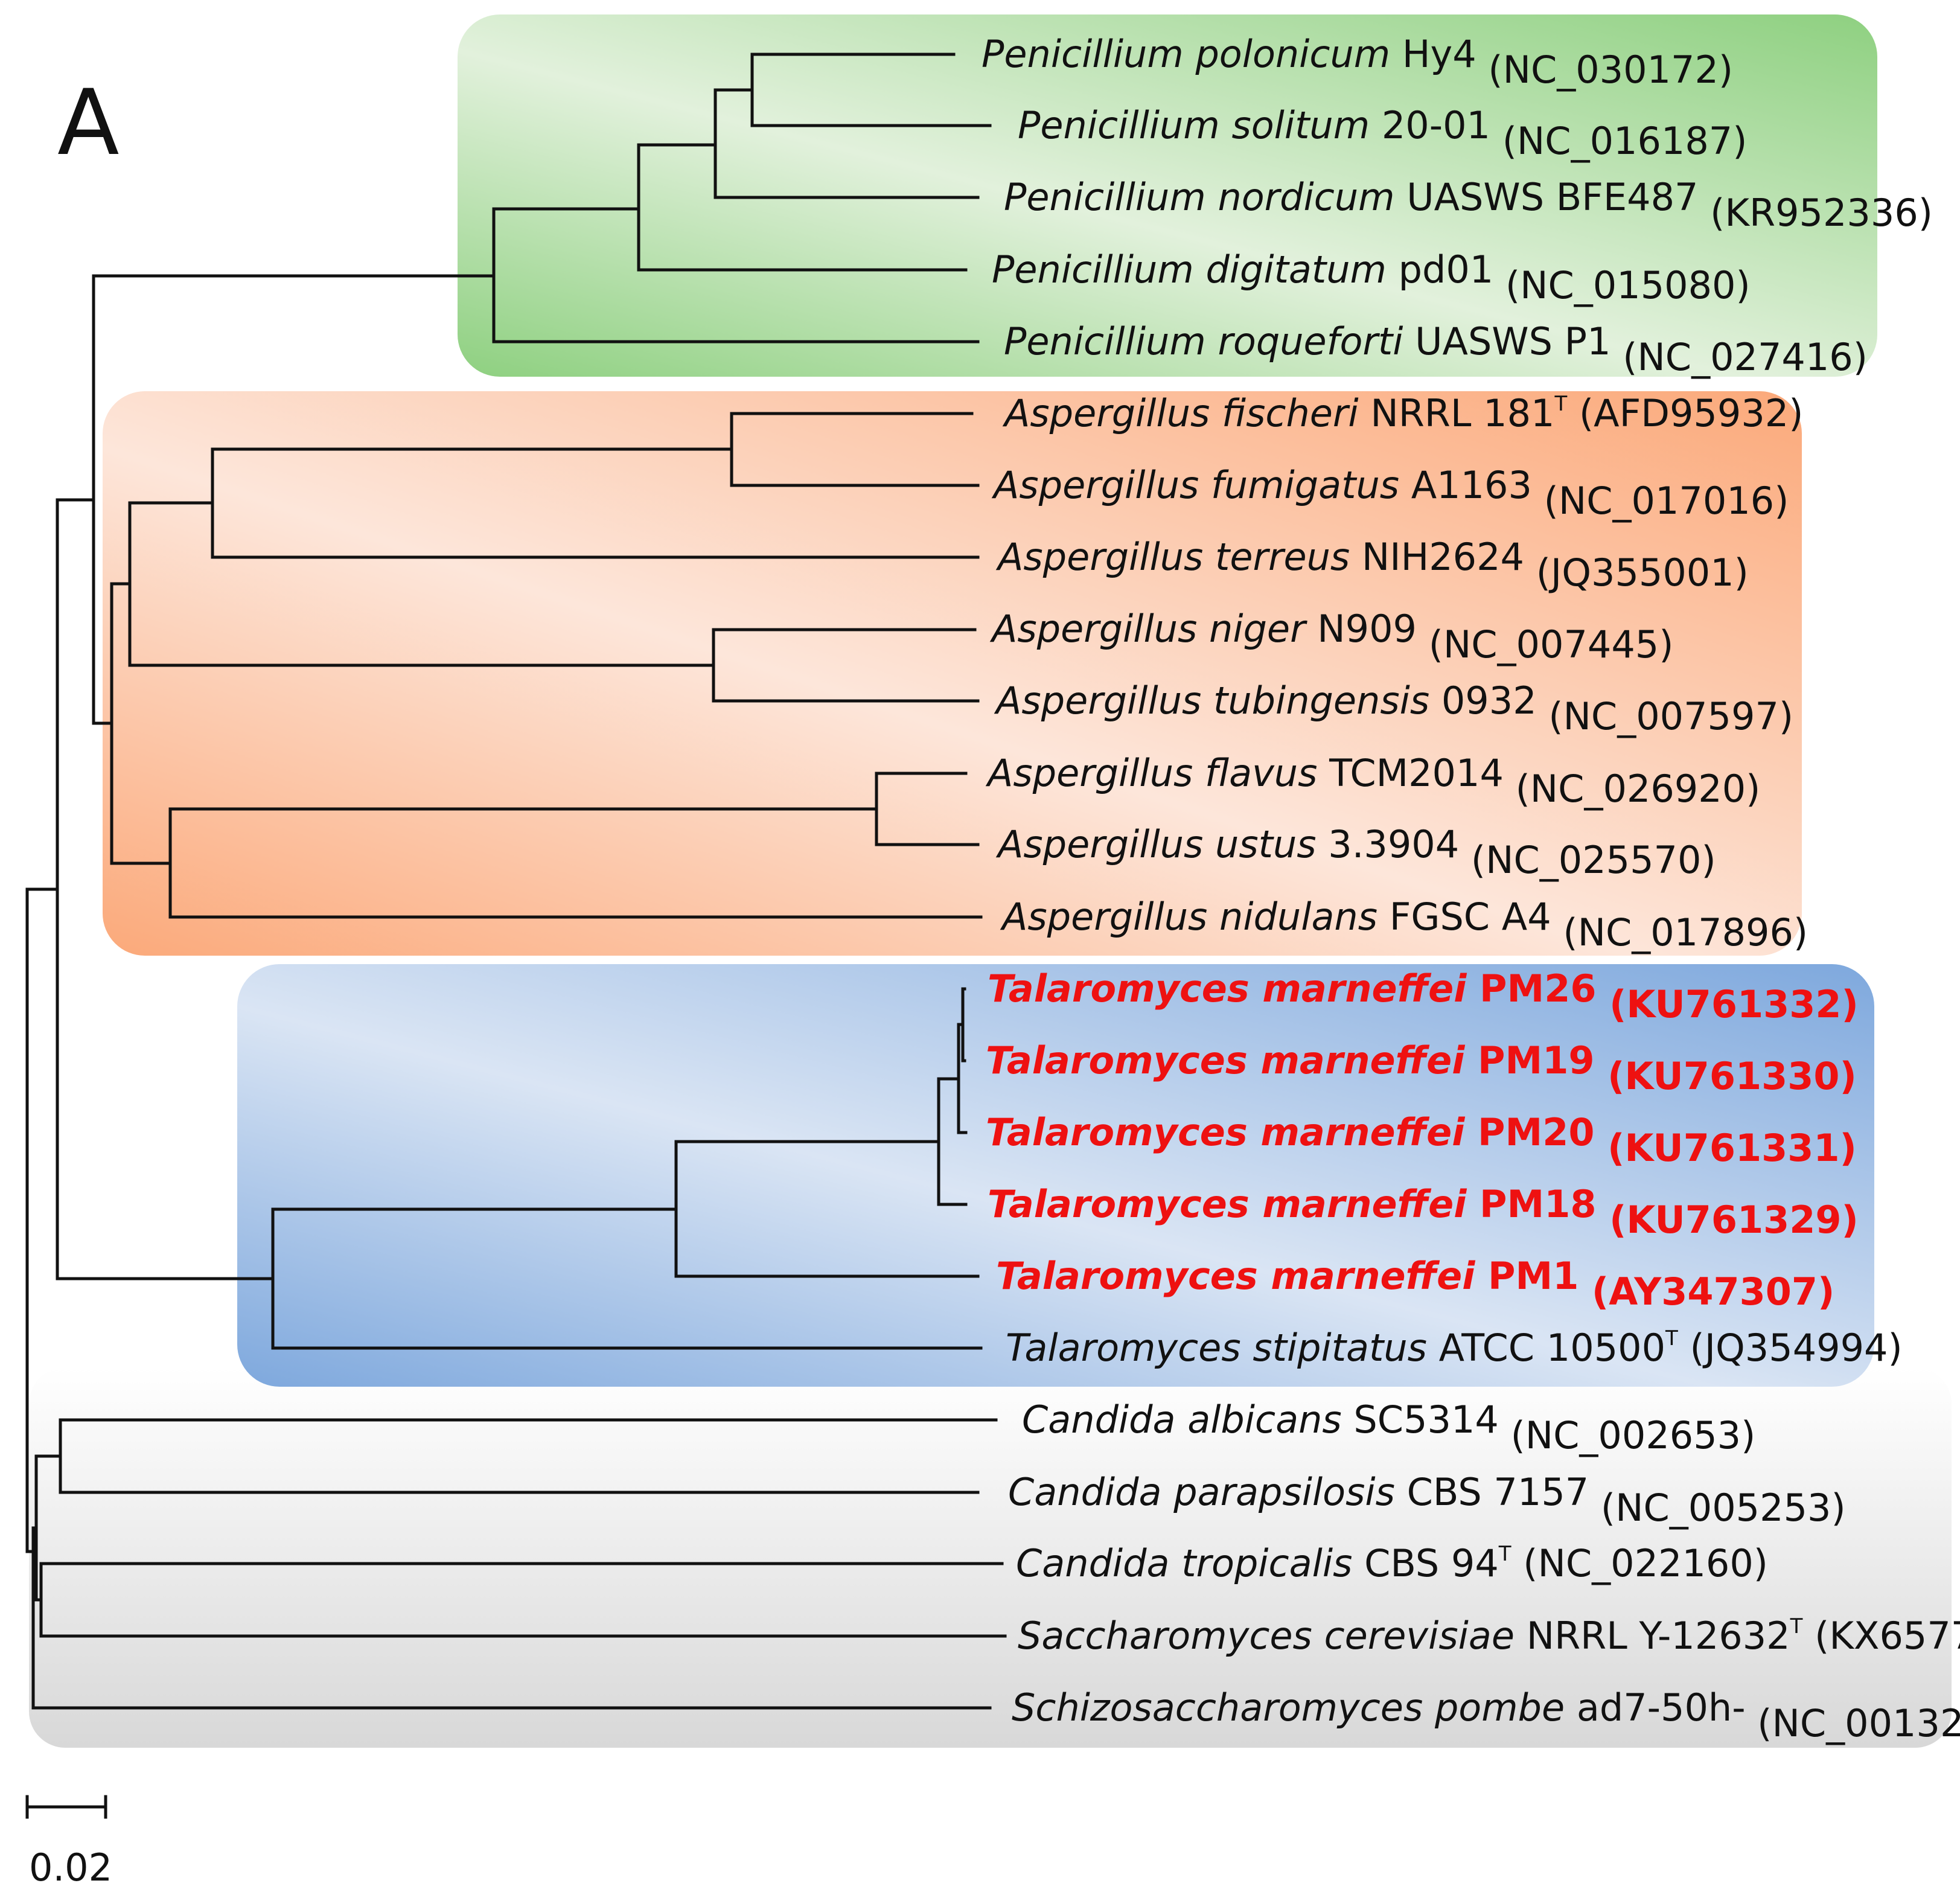 This screenshot has width=1960, height=1889. I want to click on panel-label: A, so click(88, 123).